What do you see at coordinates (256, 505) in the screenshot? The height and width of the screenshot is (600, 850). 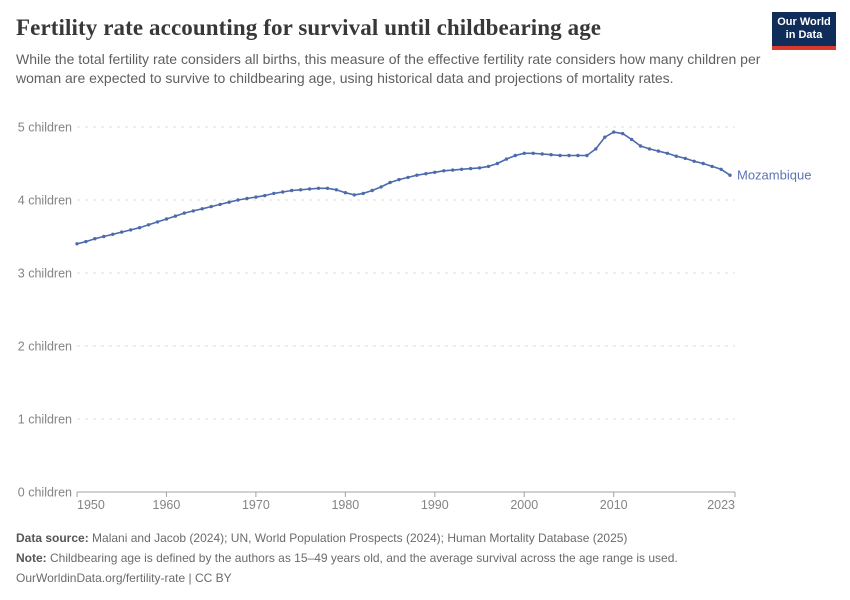 I see `x-axis-label-1970: 1970` at bounding box center [256, 505].